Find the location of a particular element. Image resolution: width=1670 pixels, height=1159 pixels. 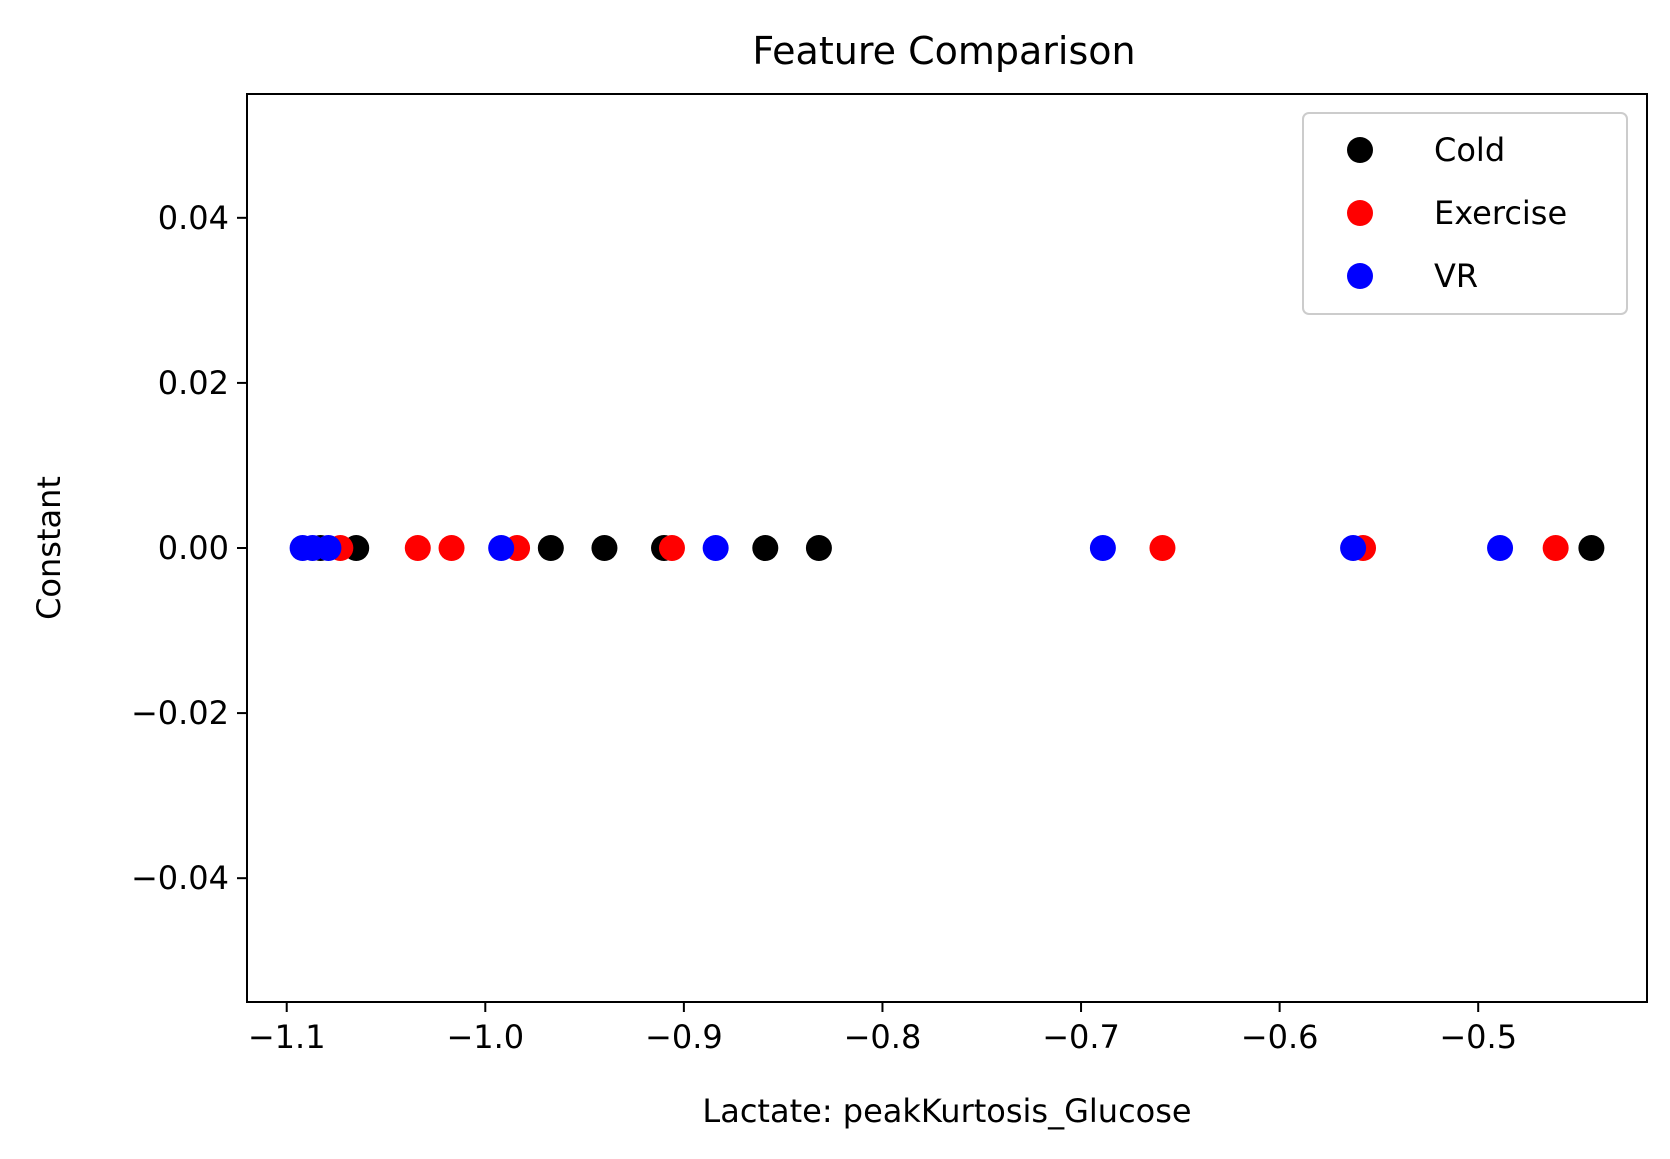

y-tick-label: 0.02 is located at coordinates (193, 383).